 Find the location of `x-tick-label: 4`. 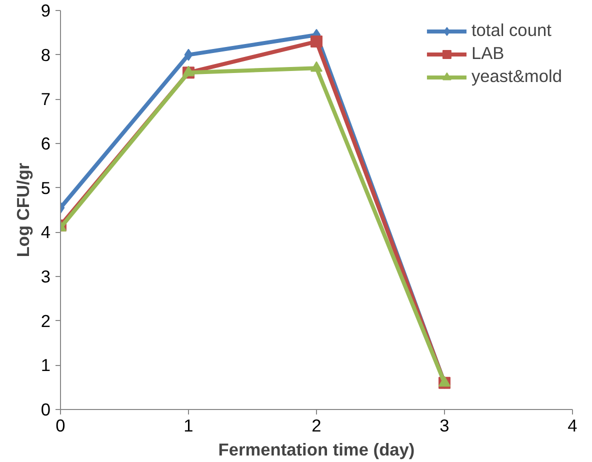

x-tick-label: 4 is located at coordinates (573, 426).